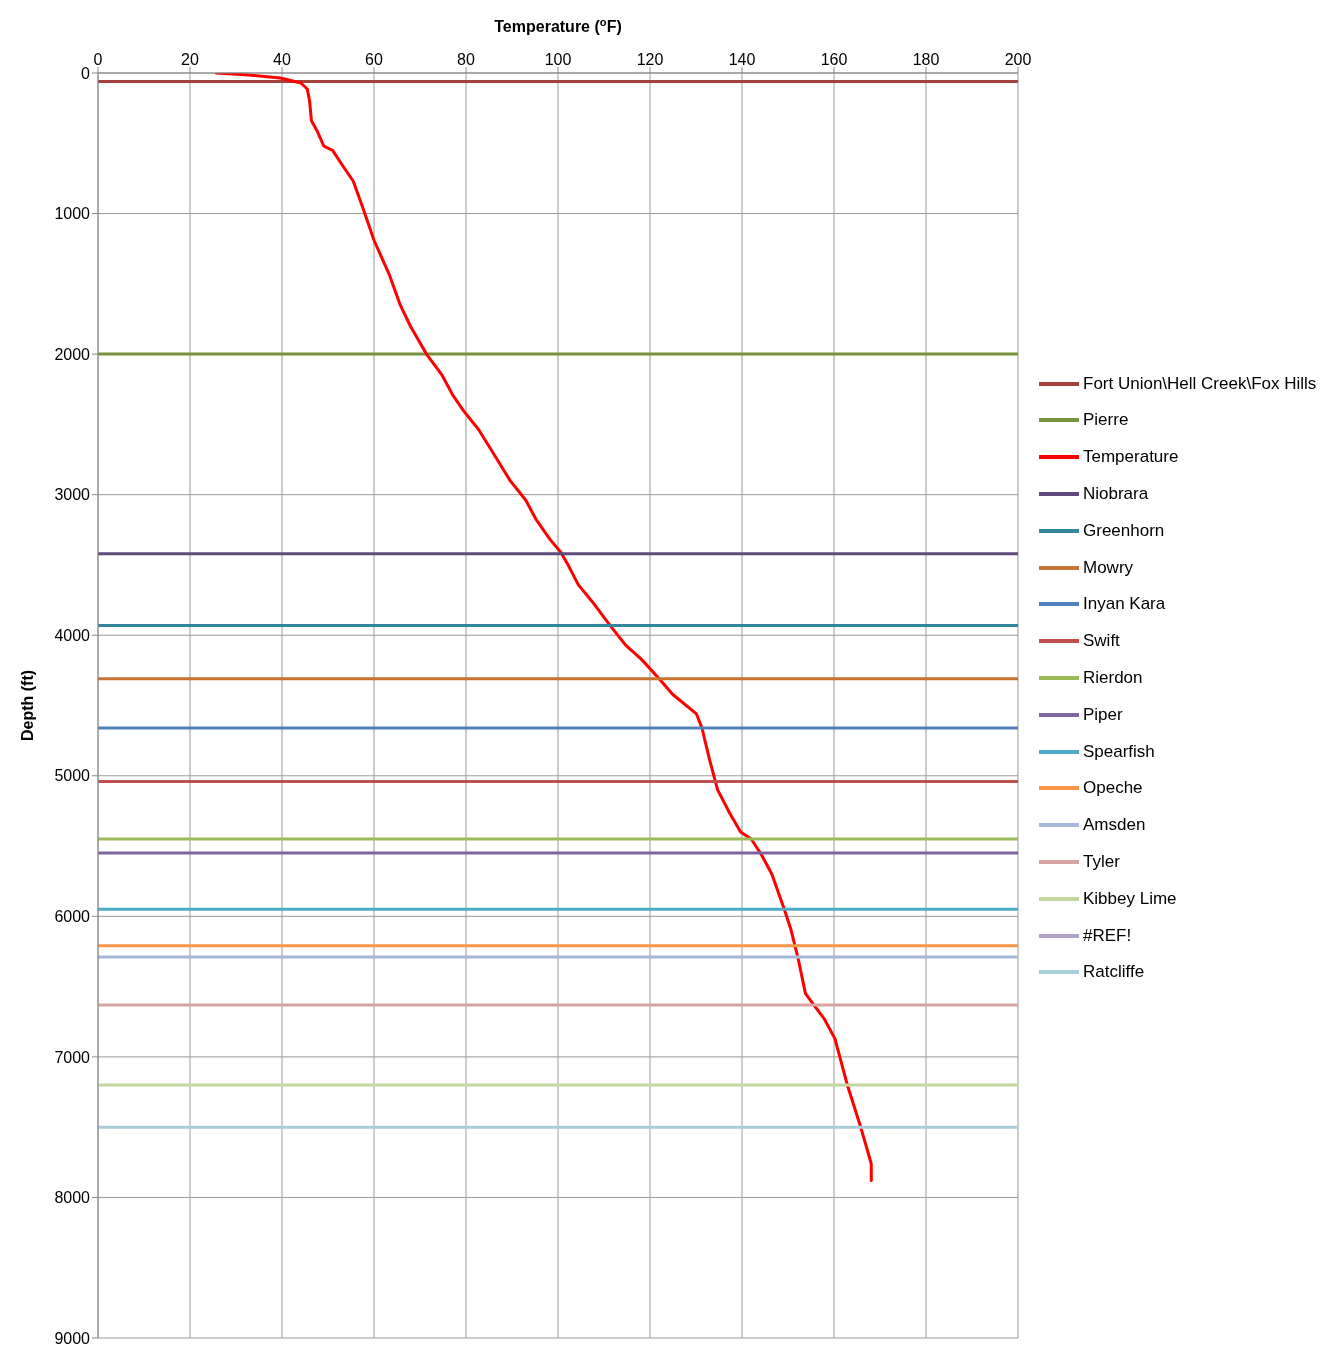 The image size is (1337, 1351). I want to click on legend-label: Temperature, so click(1131, 457).